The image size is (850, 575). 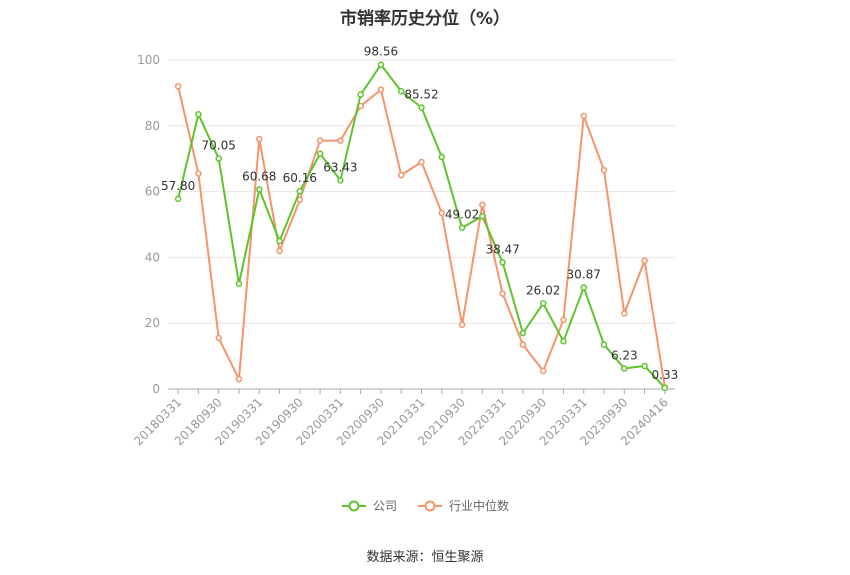 What do you see at coordinates (353, 505) in the screenshot?
I see `legend-company-marker-icon` at bounding box center [353, 505].